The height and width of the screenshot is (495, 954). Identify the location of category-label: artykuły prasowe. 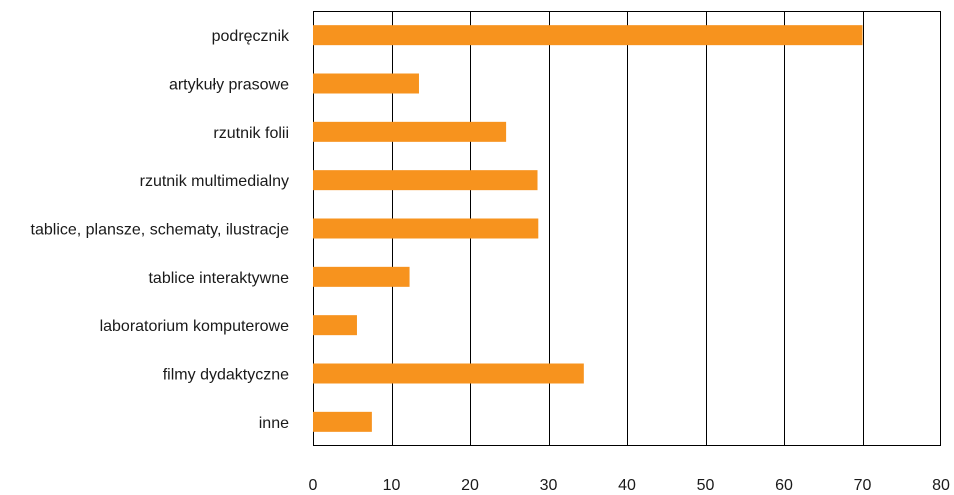
(229, 85).